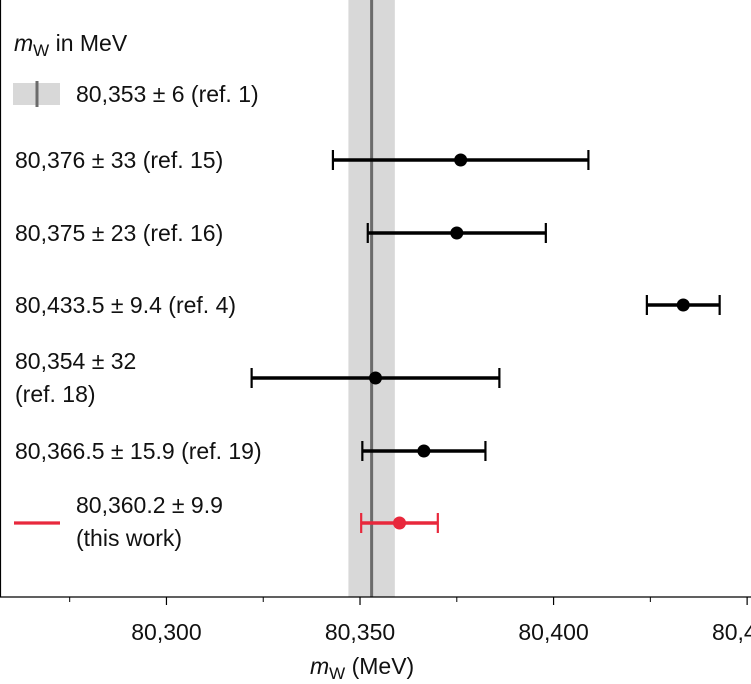  Describe the element at coordinates (360, 632) in the screenshot. I see `x-tick-label: 80,350` at that location.